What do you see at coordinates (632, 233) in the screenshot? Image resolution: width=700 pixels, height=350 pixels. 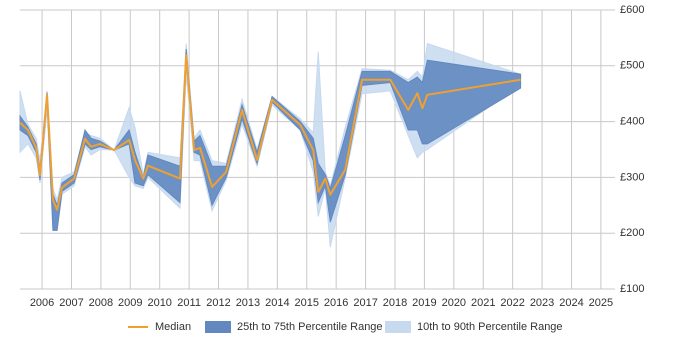 I see `y-tick-label: £200` at bounding box center [632, 233].